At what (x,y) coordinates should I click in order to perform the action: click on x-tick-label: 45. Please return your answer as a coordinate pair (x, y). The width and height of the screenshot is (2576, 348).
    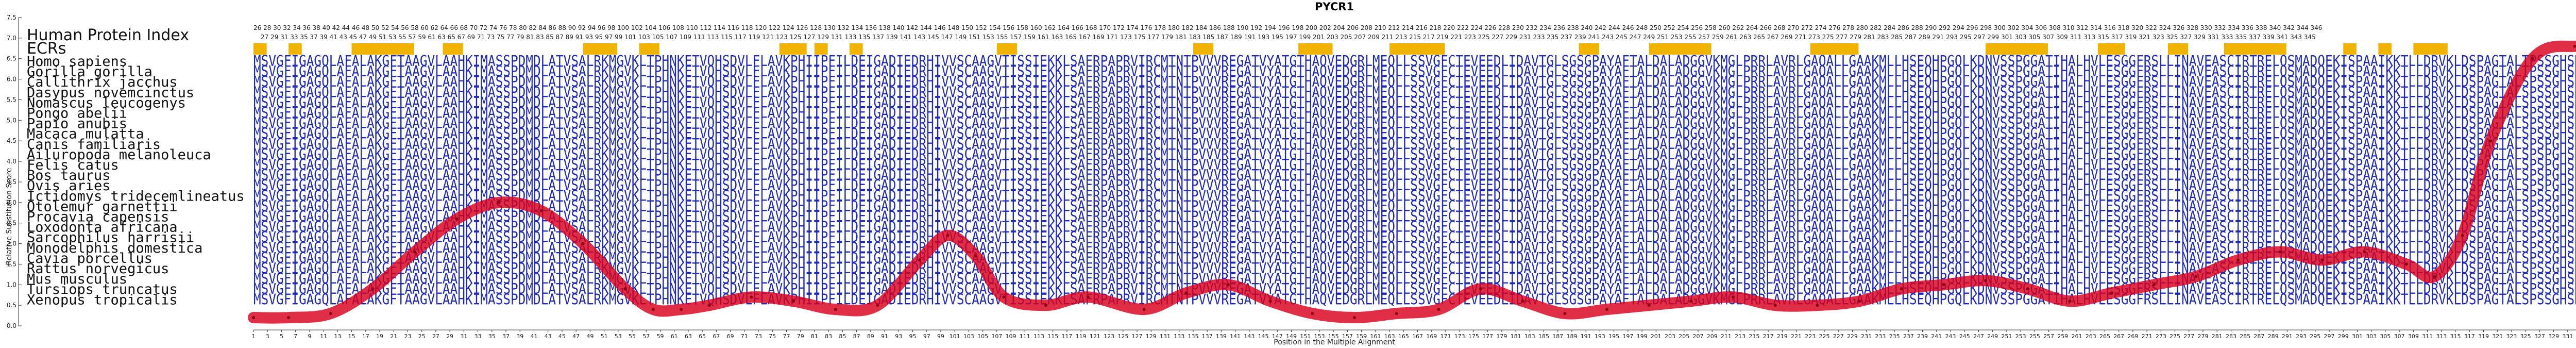
    Looking at the image, I should click on (562, 336).